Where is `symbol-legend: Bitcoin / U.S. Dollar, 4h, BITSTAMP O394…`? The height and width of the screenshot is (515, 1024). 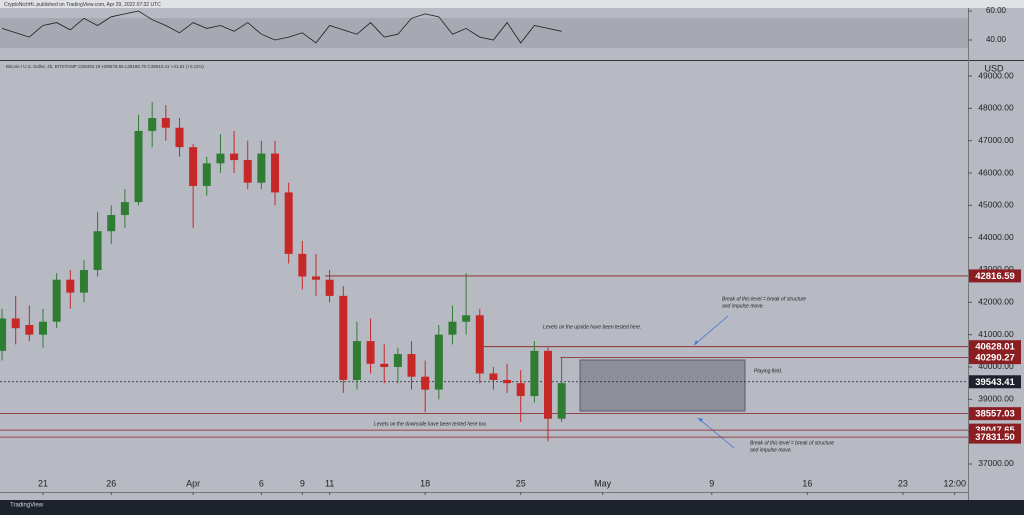
symbol-legend: Bitcoin / U.S. Dollar, 4h, BITSTAMP O394… is located at coordinates (105, 66).